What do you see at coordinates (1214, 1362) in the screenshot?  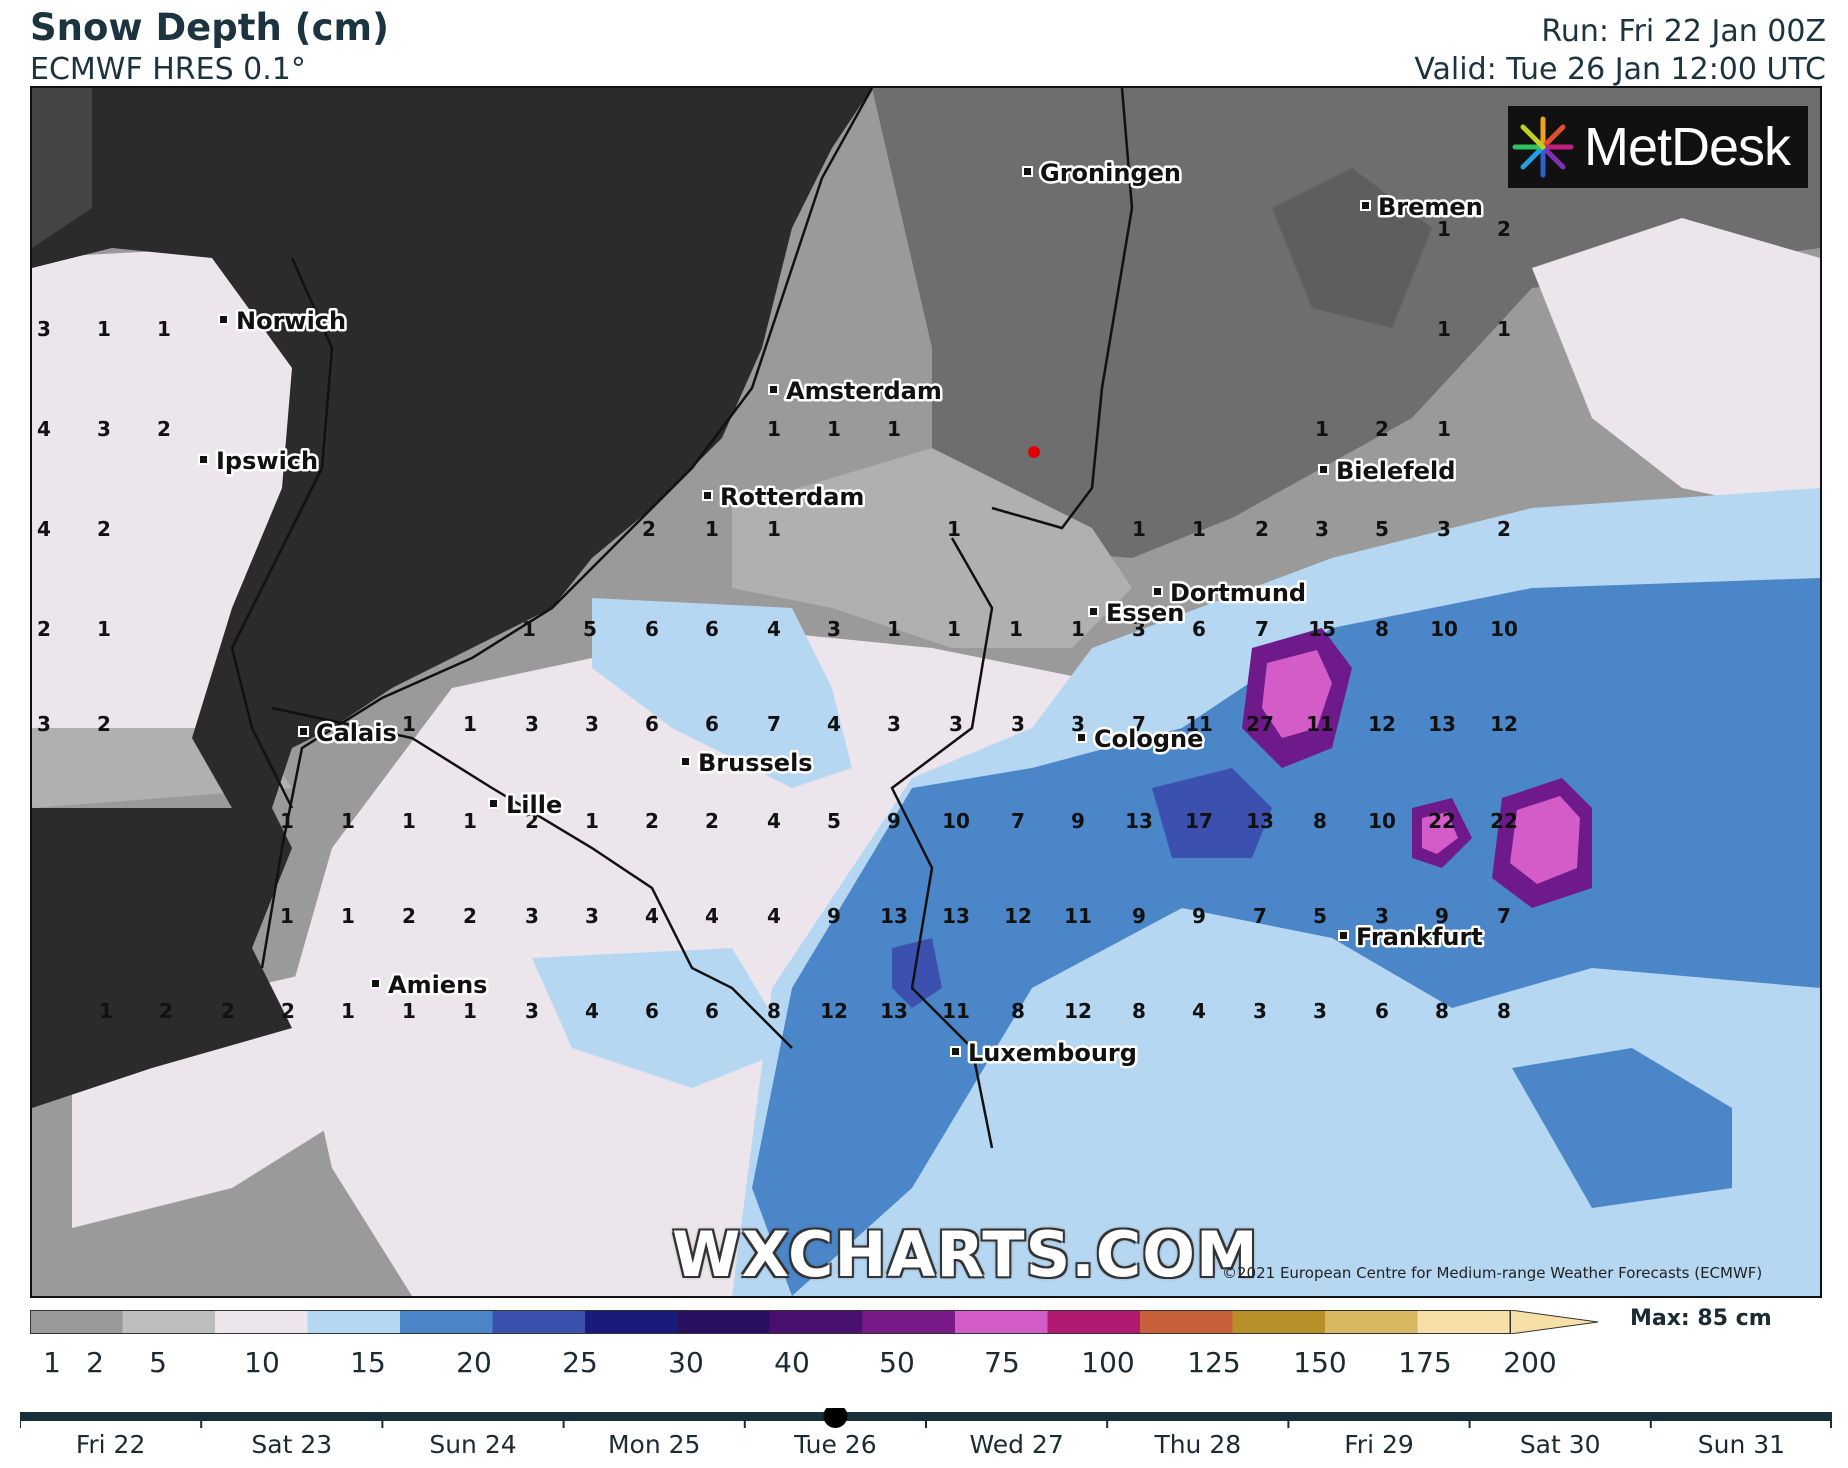 I see `legend-label: 125` at bounding box center [1214, 1362].